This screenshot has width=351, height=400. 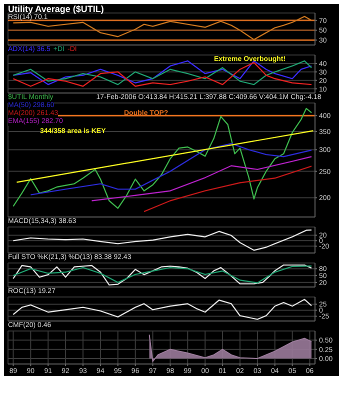 I want to click on chart-title: Utility Average ($UTIL), so click(x=56, y=9).